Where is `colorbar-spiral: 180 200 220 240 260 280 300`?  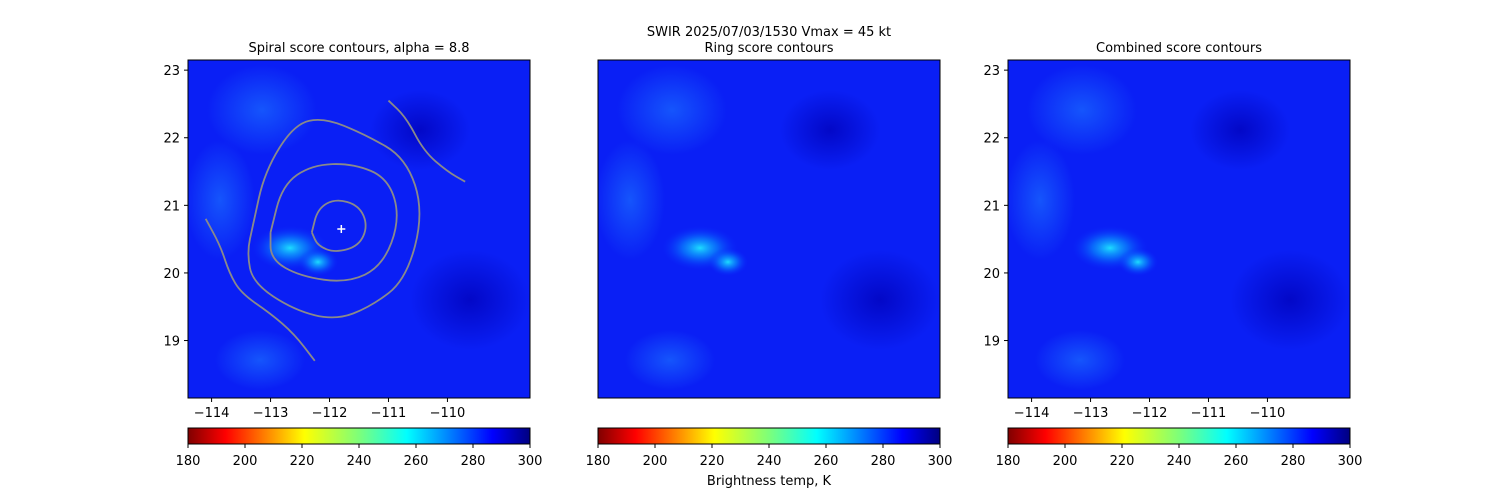
colorbar-spiral: 180 200 220 240 260 280 300 is located at coordinates (359, 448).